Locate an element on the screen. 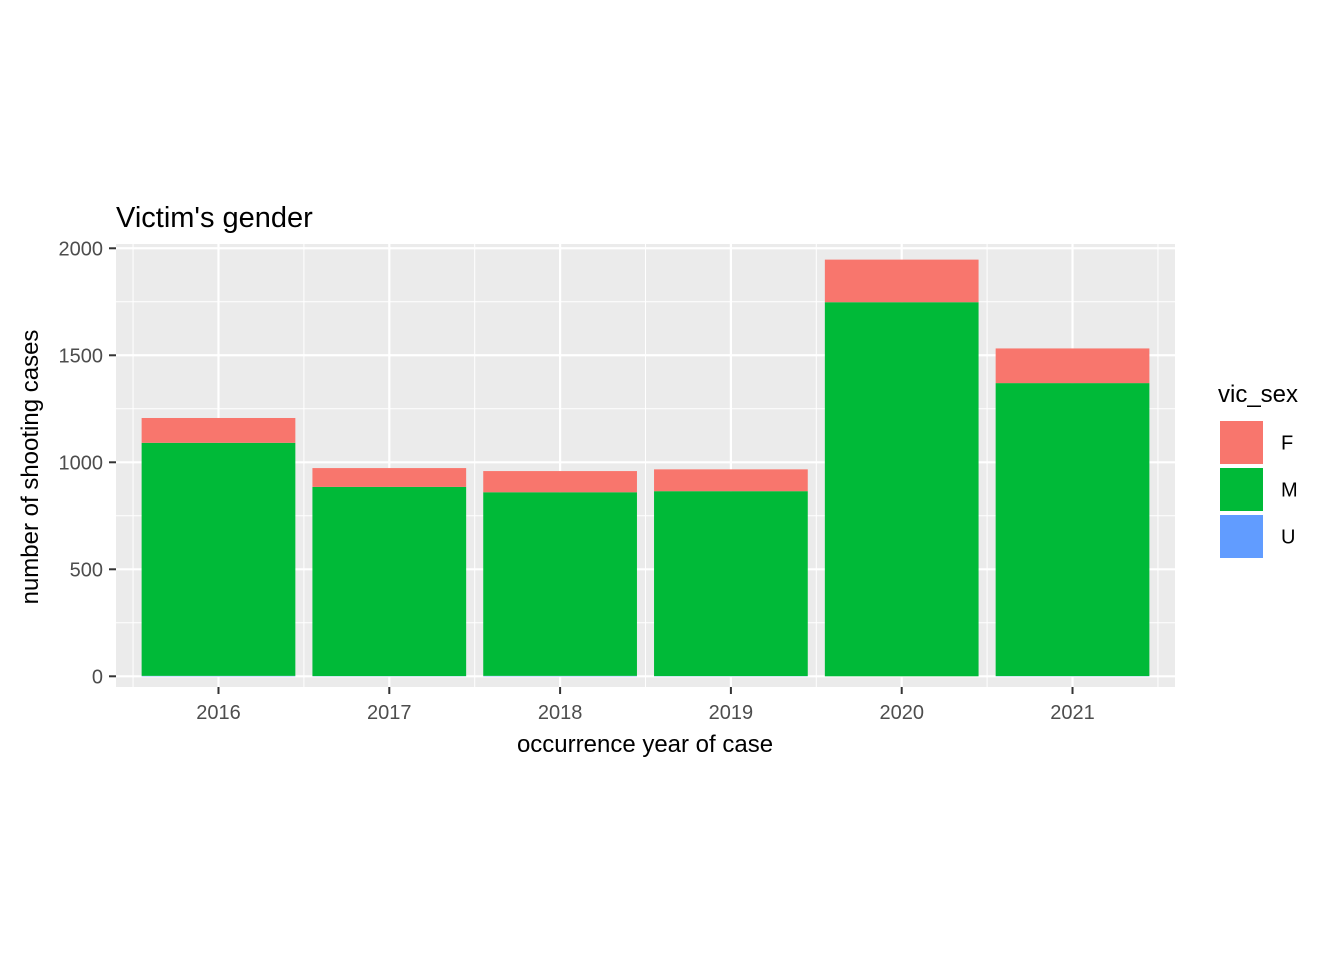 This screenshot has height=960, width=1344. x-axis-title: occurrence year of case is located at coordinates (645, 744).